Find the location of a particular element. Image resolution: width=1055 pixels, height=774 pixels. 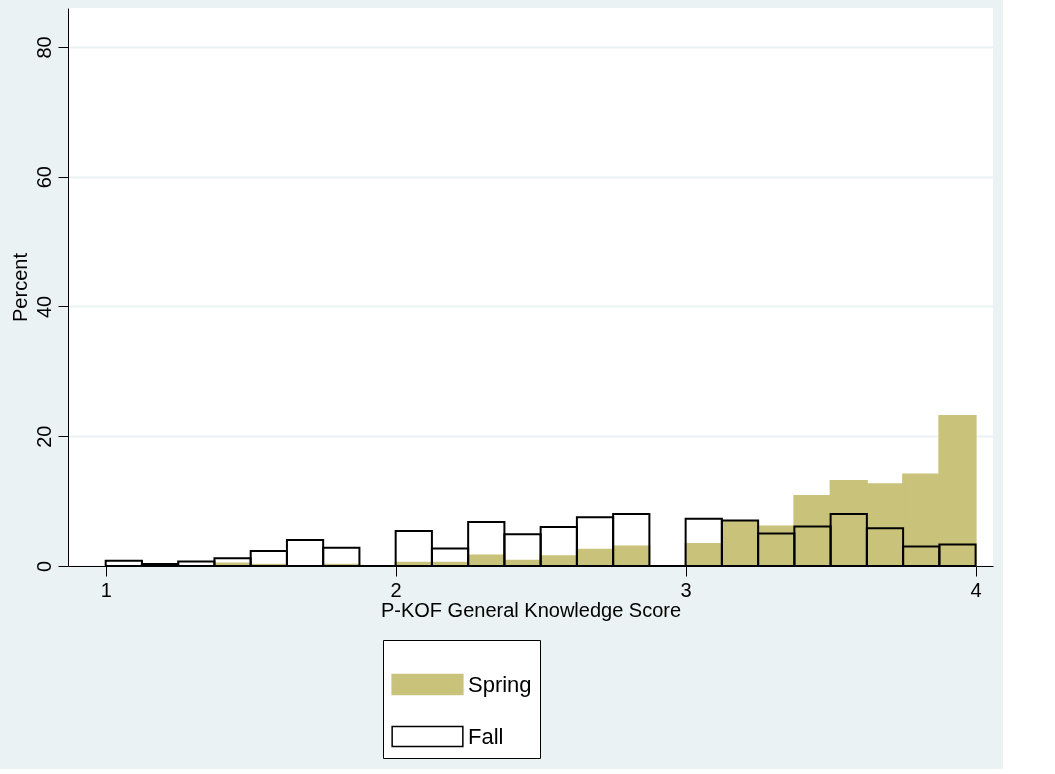

y-axis-title: Percent is located at coordinates (19, 287).